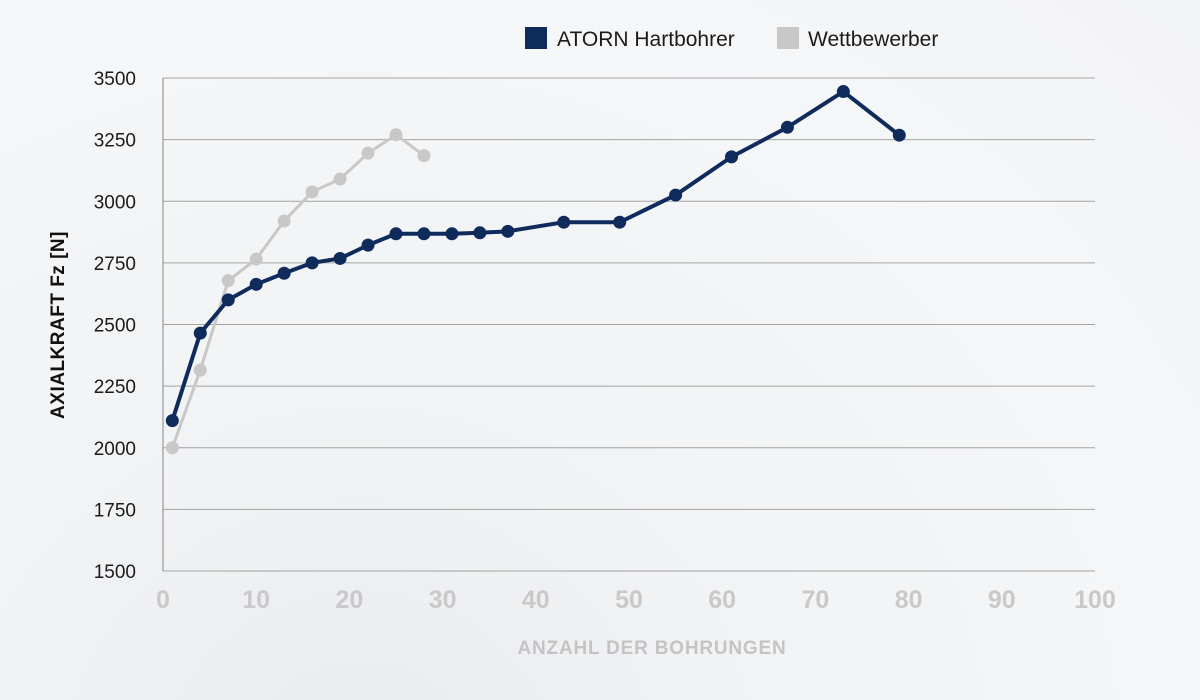  Describe the element at coordinates (115, 79) in the screenshot. I see `y-tick-label: 3500` at that location.